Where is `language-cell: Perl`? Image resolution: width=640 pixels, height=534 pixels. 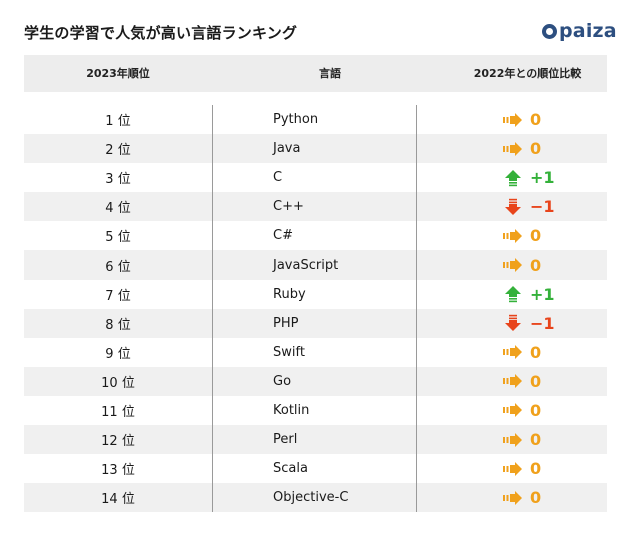
language-cell: Perl is located at coordinates (285, 440).